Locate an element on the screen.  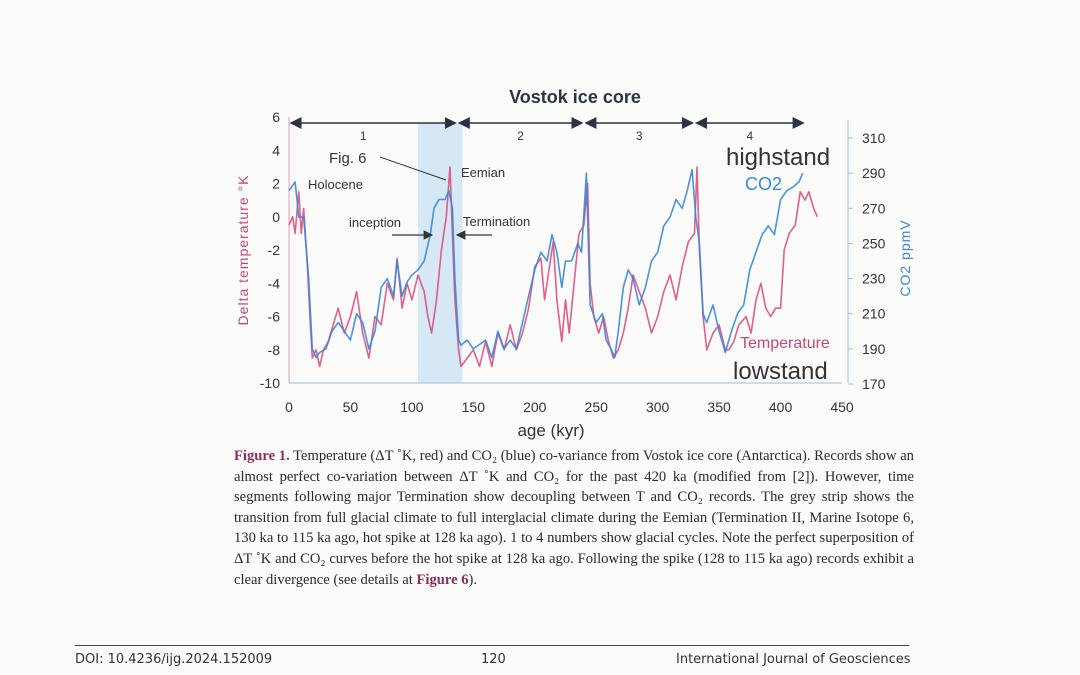
x-tick-label: 350 is located at coordinates (719, 407).